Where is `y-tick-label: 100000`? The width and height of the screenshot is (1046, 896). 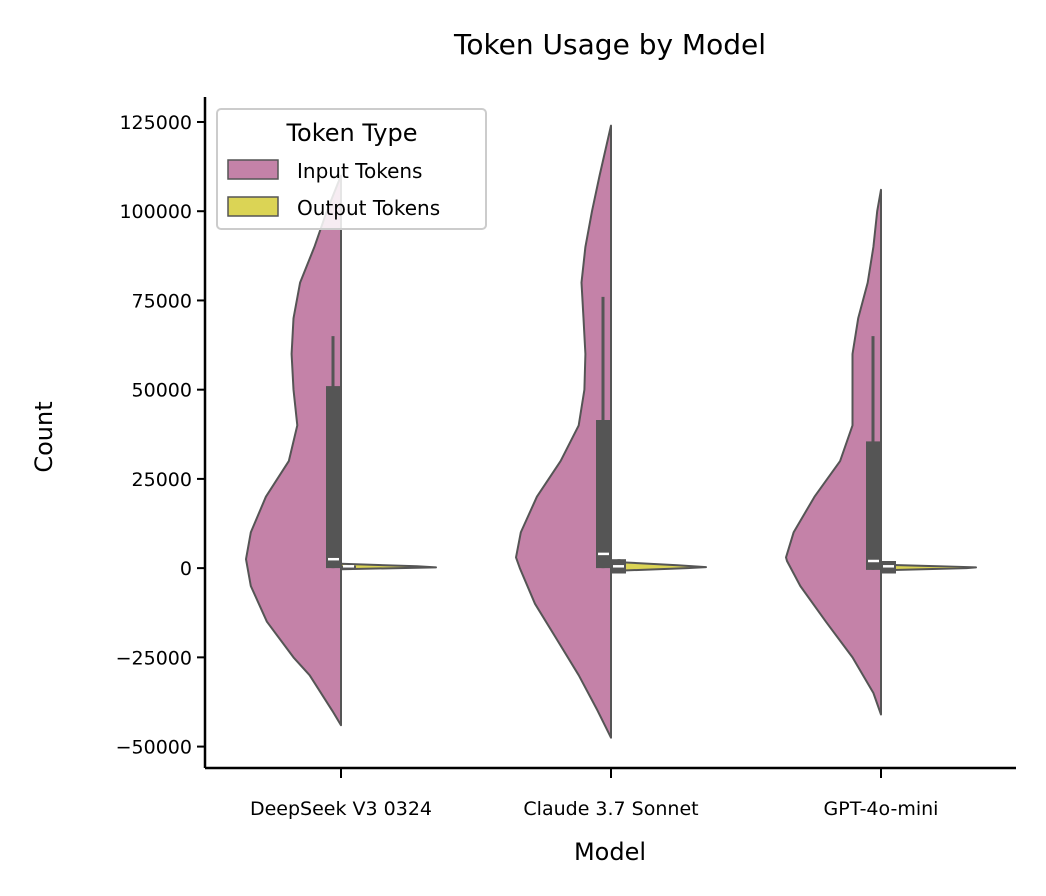
y-tick-label: 100000 is located at coordinates (155, 212).